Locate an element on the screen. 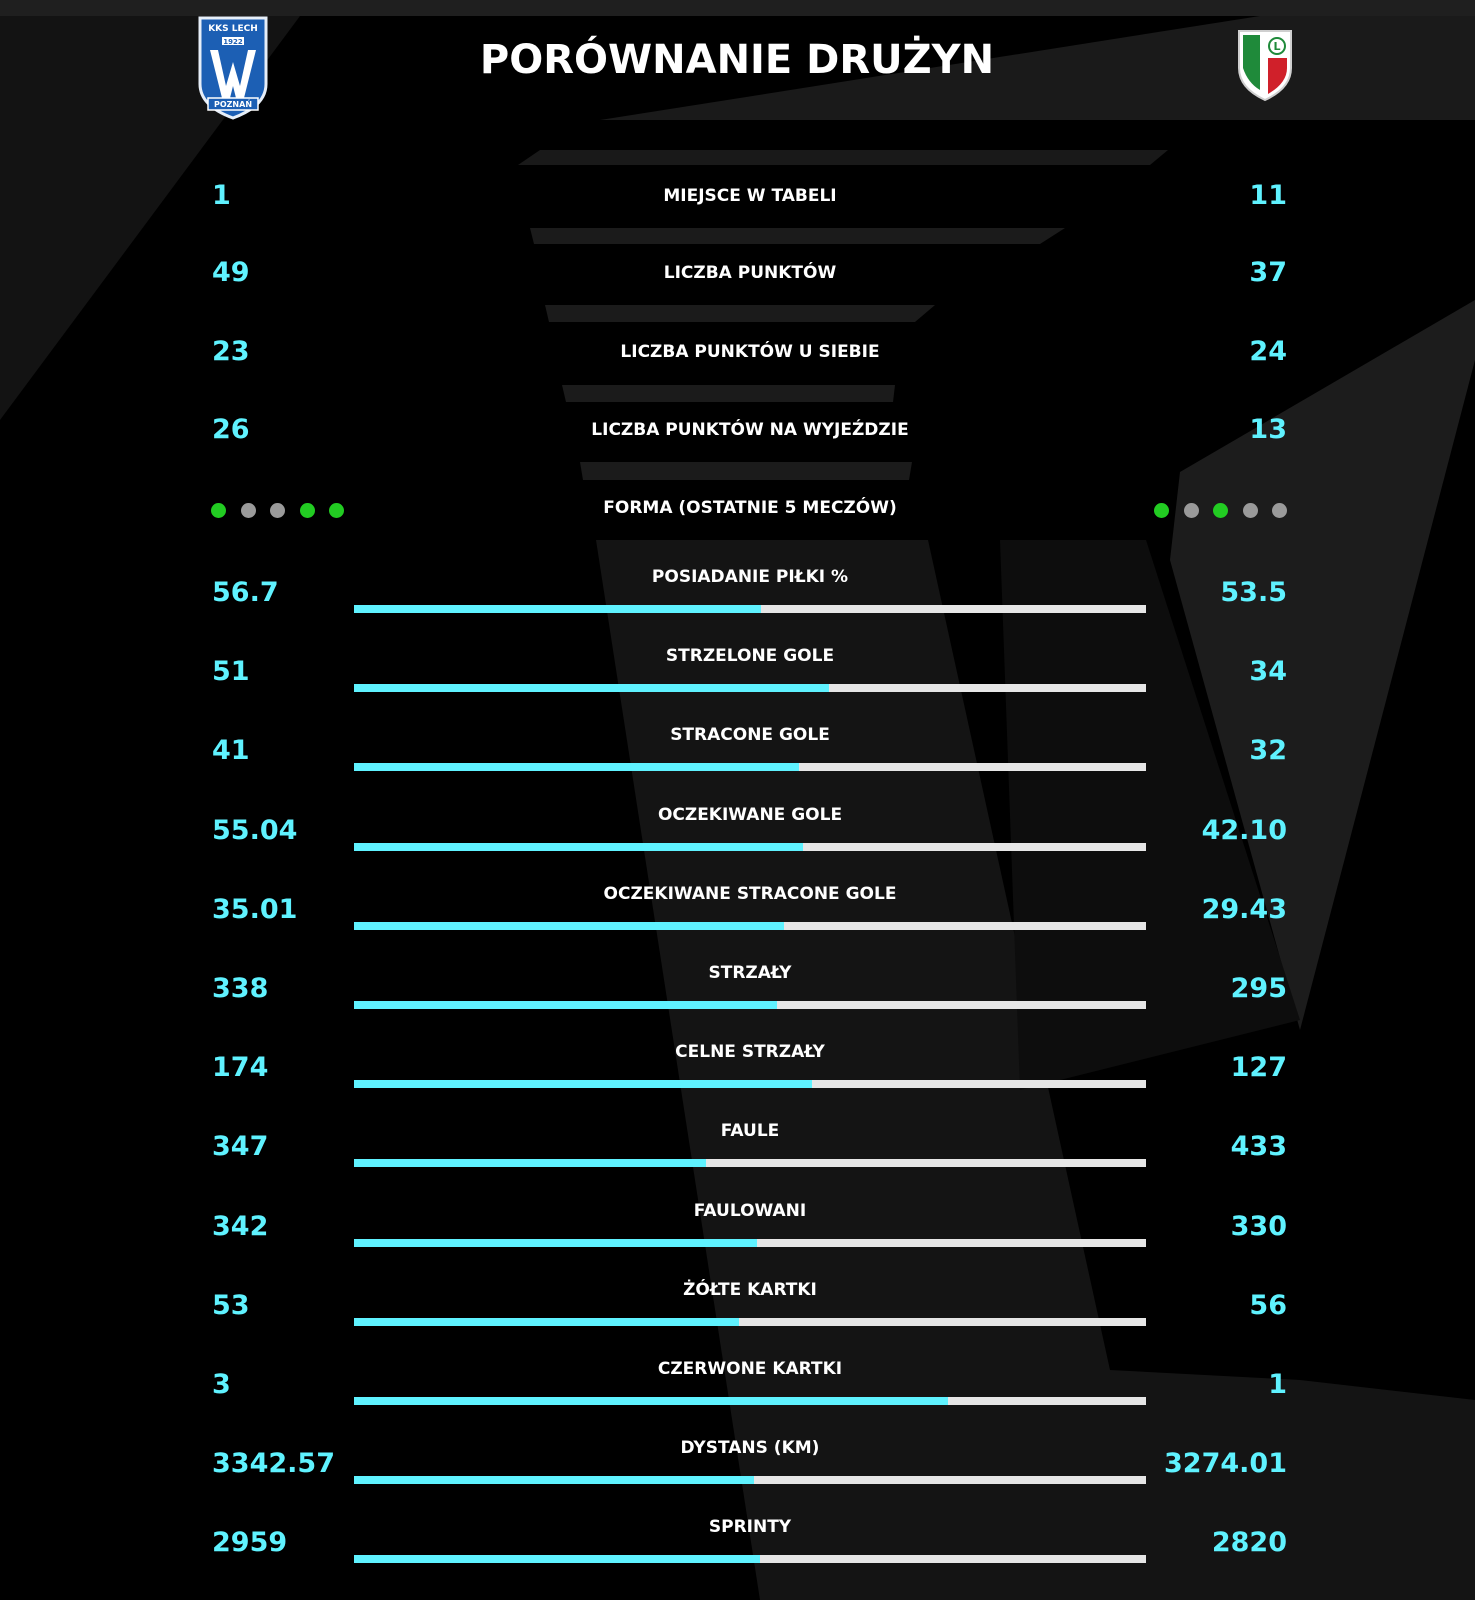  stat-label: STRZELONE GOLE is located at coordinates (750, 656).